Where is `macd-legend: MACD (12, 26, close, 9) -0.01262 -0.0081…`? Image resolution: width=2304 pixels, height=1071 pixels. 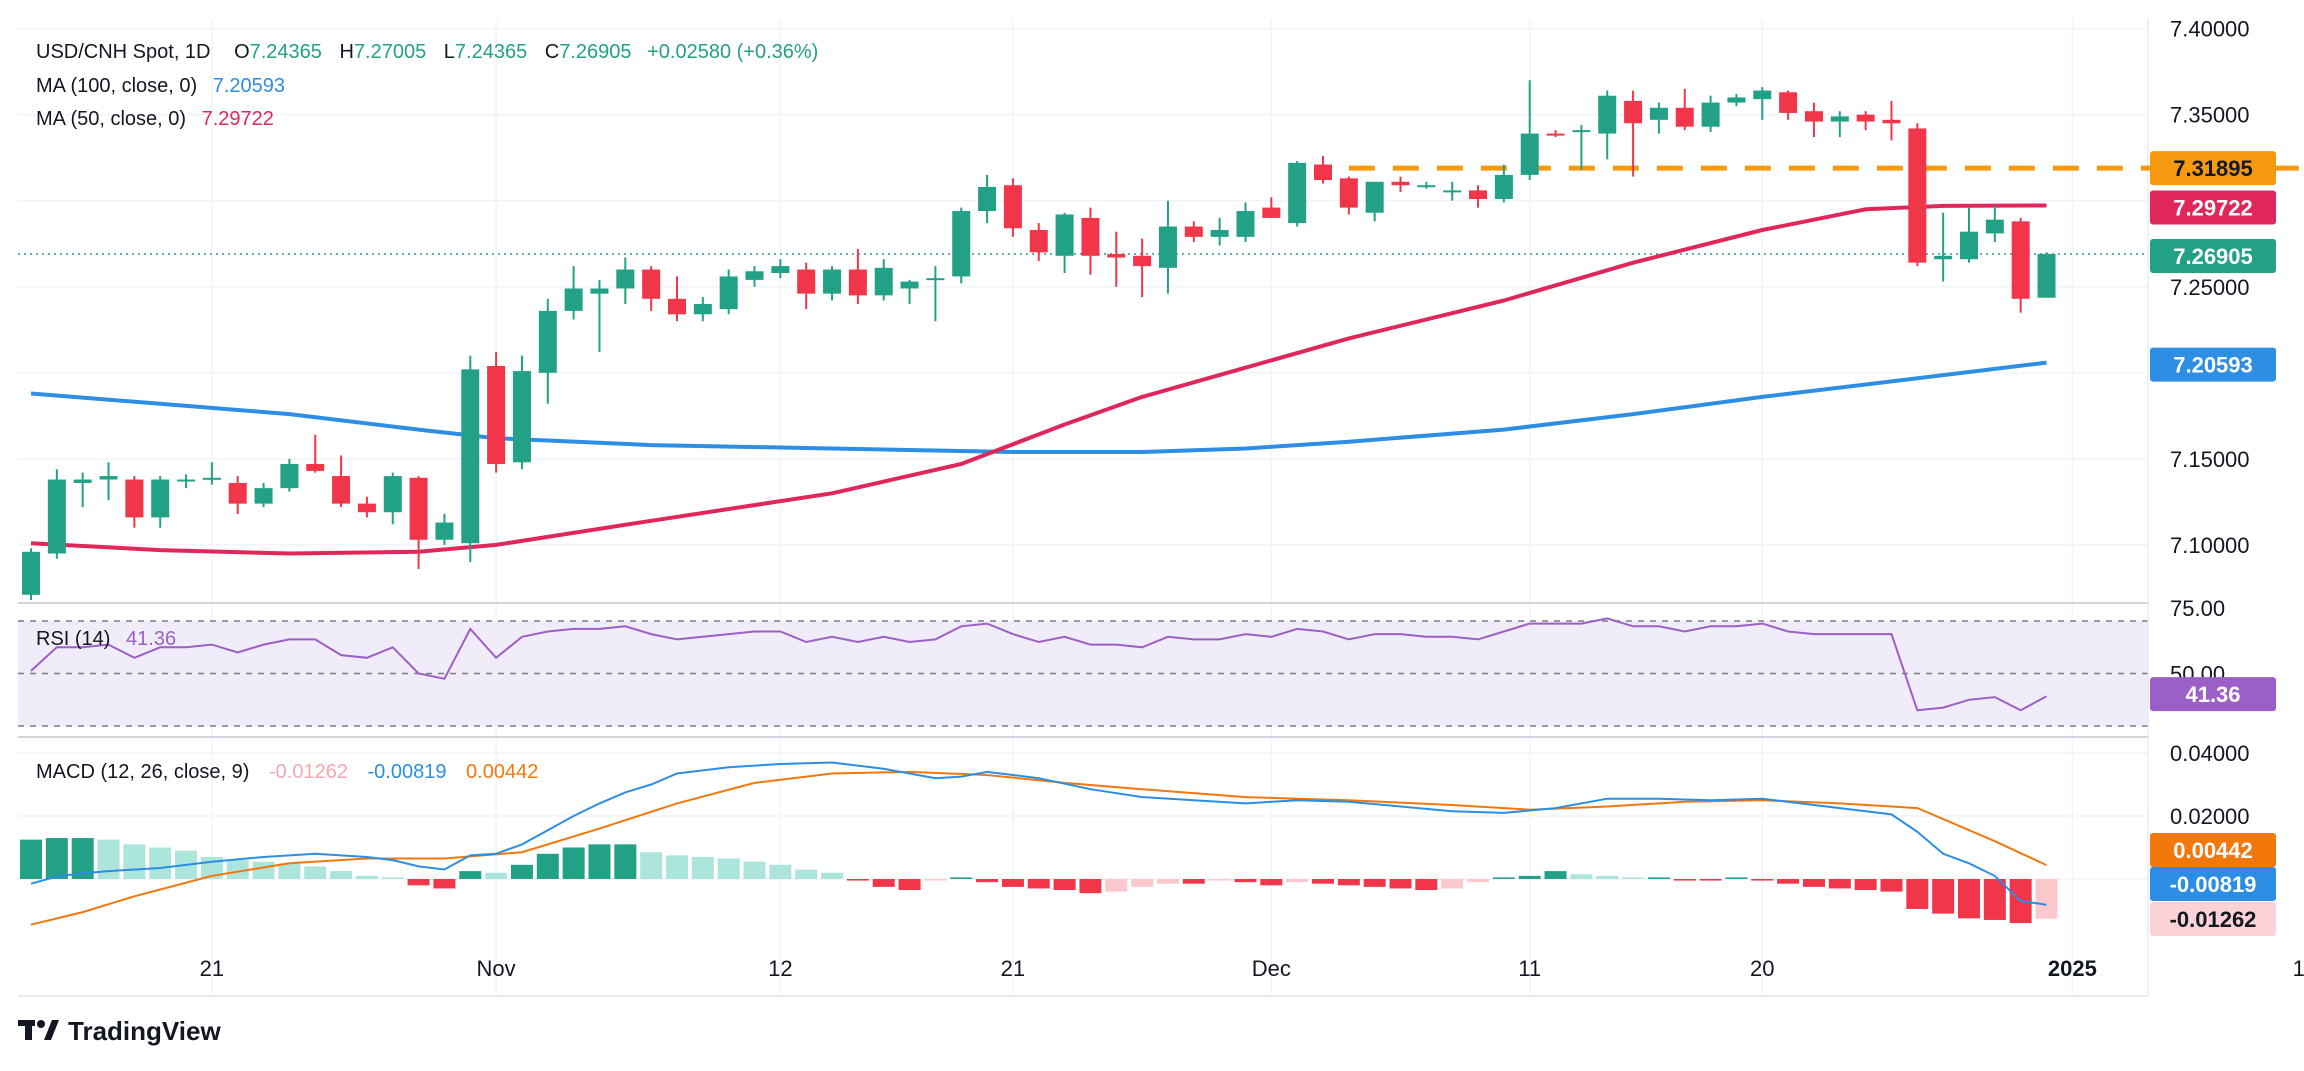 macd-legend: MACD (12, 26, close, 9) -0.01262 -0.0081… is located at coordinates (287, 772).